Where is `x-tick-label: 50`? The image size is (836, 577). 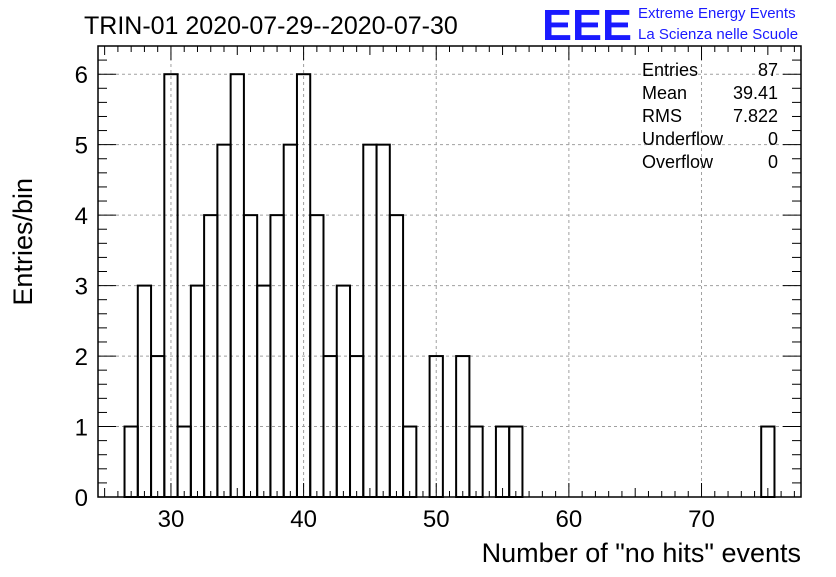 x-tick-label: 50 is located at coordinates (436, 519).